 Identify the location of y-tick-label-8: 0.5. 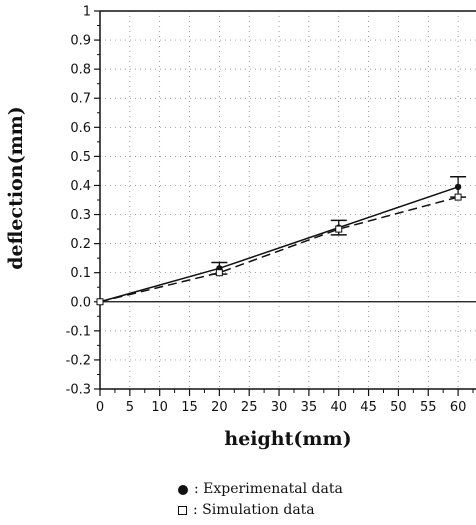
(80, 157).